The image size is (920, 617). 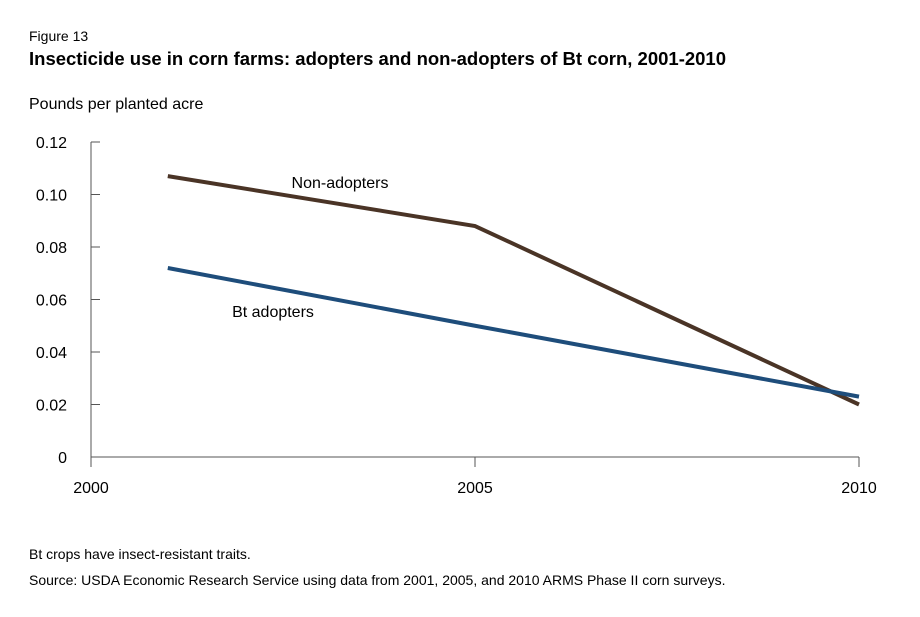 I want to click on y-tick-label: 0.08, so click(x=51, y=248).